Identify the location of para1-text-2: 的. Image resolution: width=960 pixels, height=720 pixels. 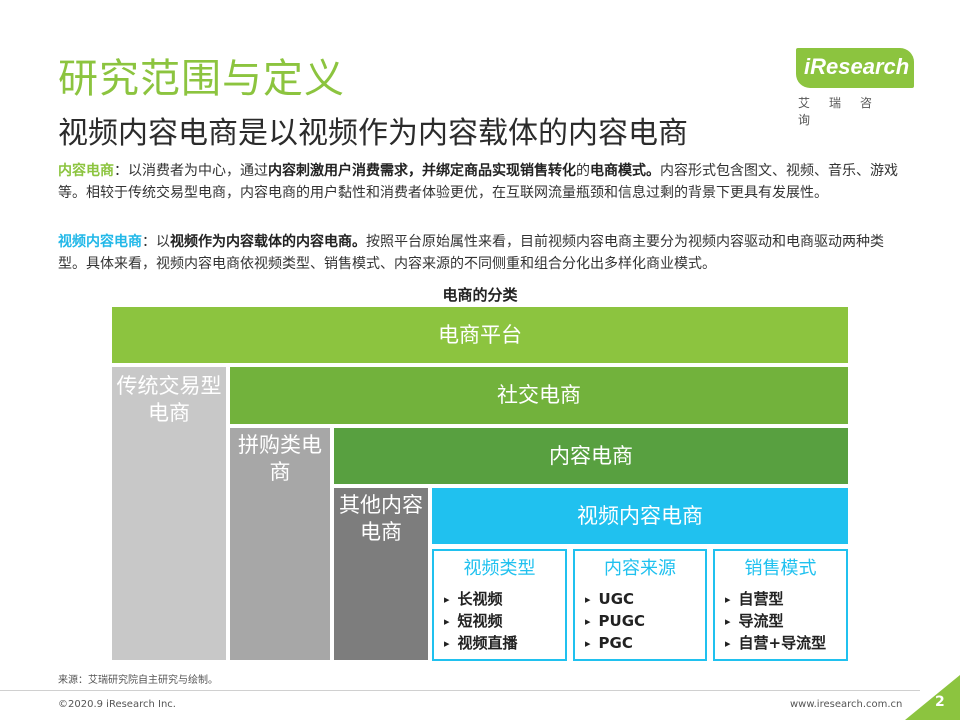
(583, 171).